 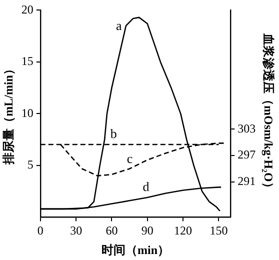 What do you see at coordinates (247, 181) in the screenshot?
I see `y2-tick-label: 291` at bounding box center [247, 181].